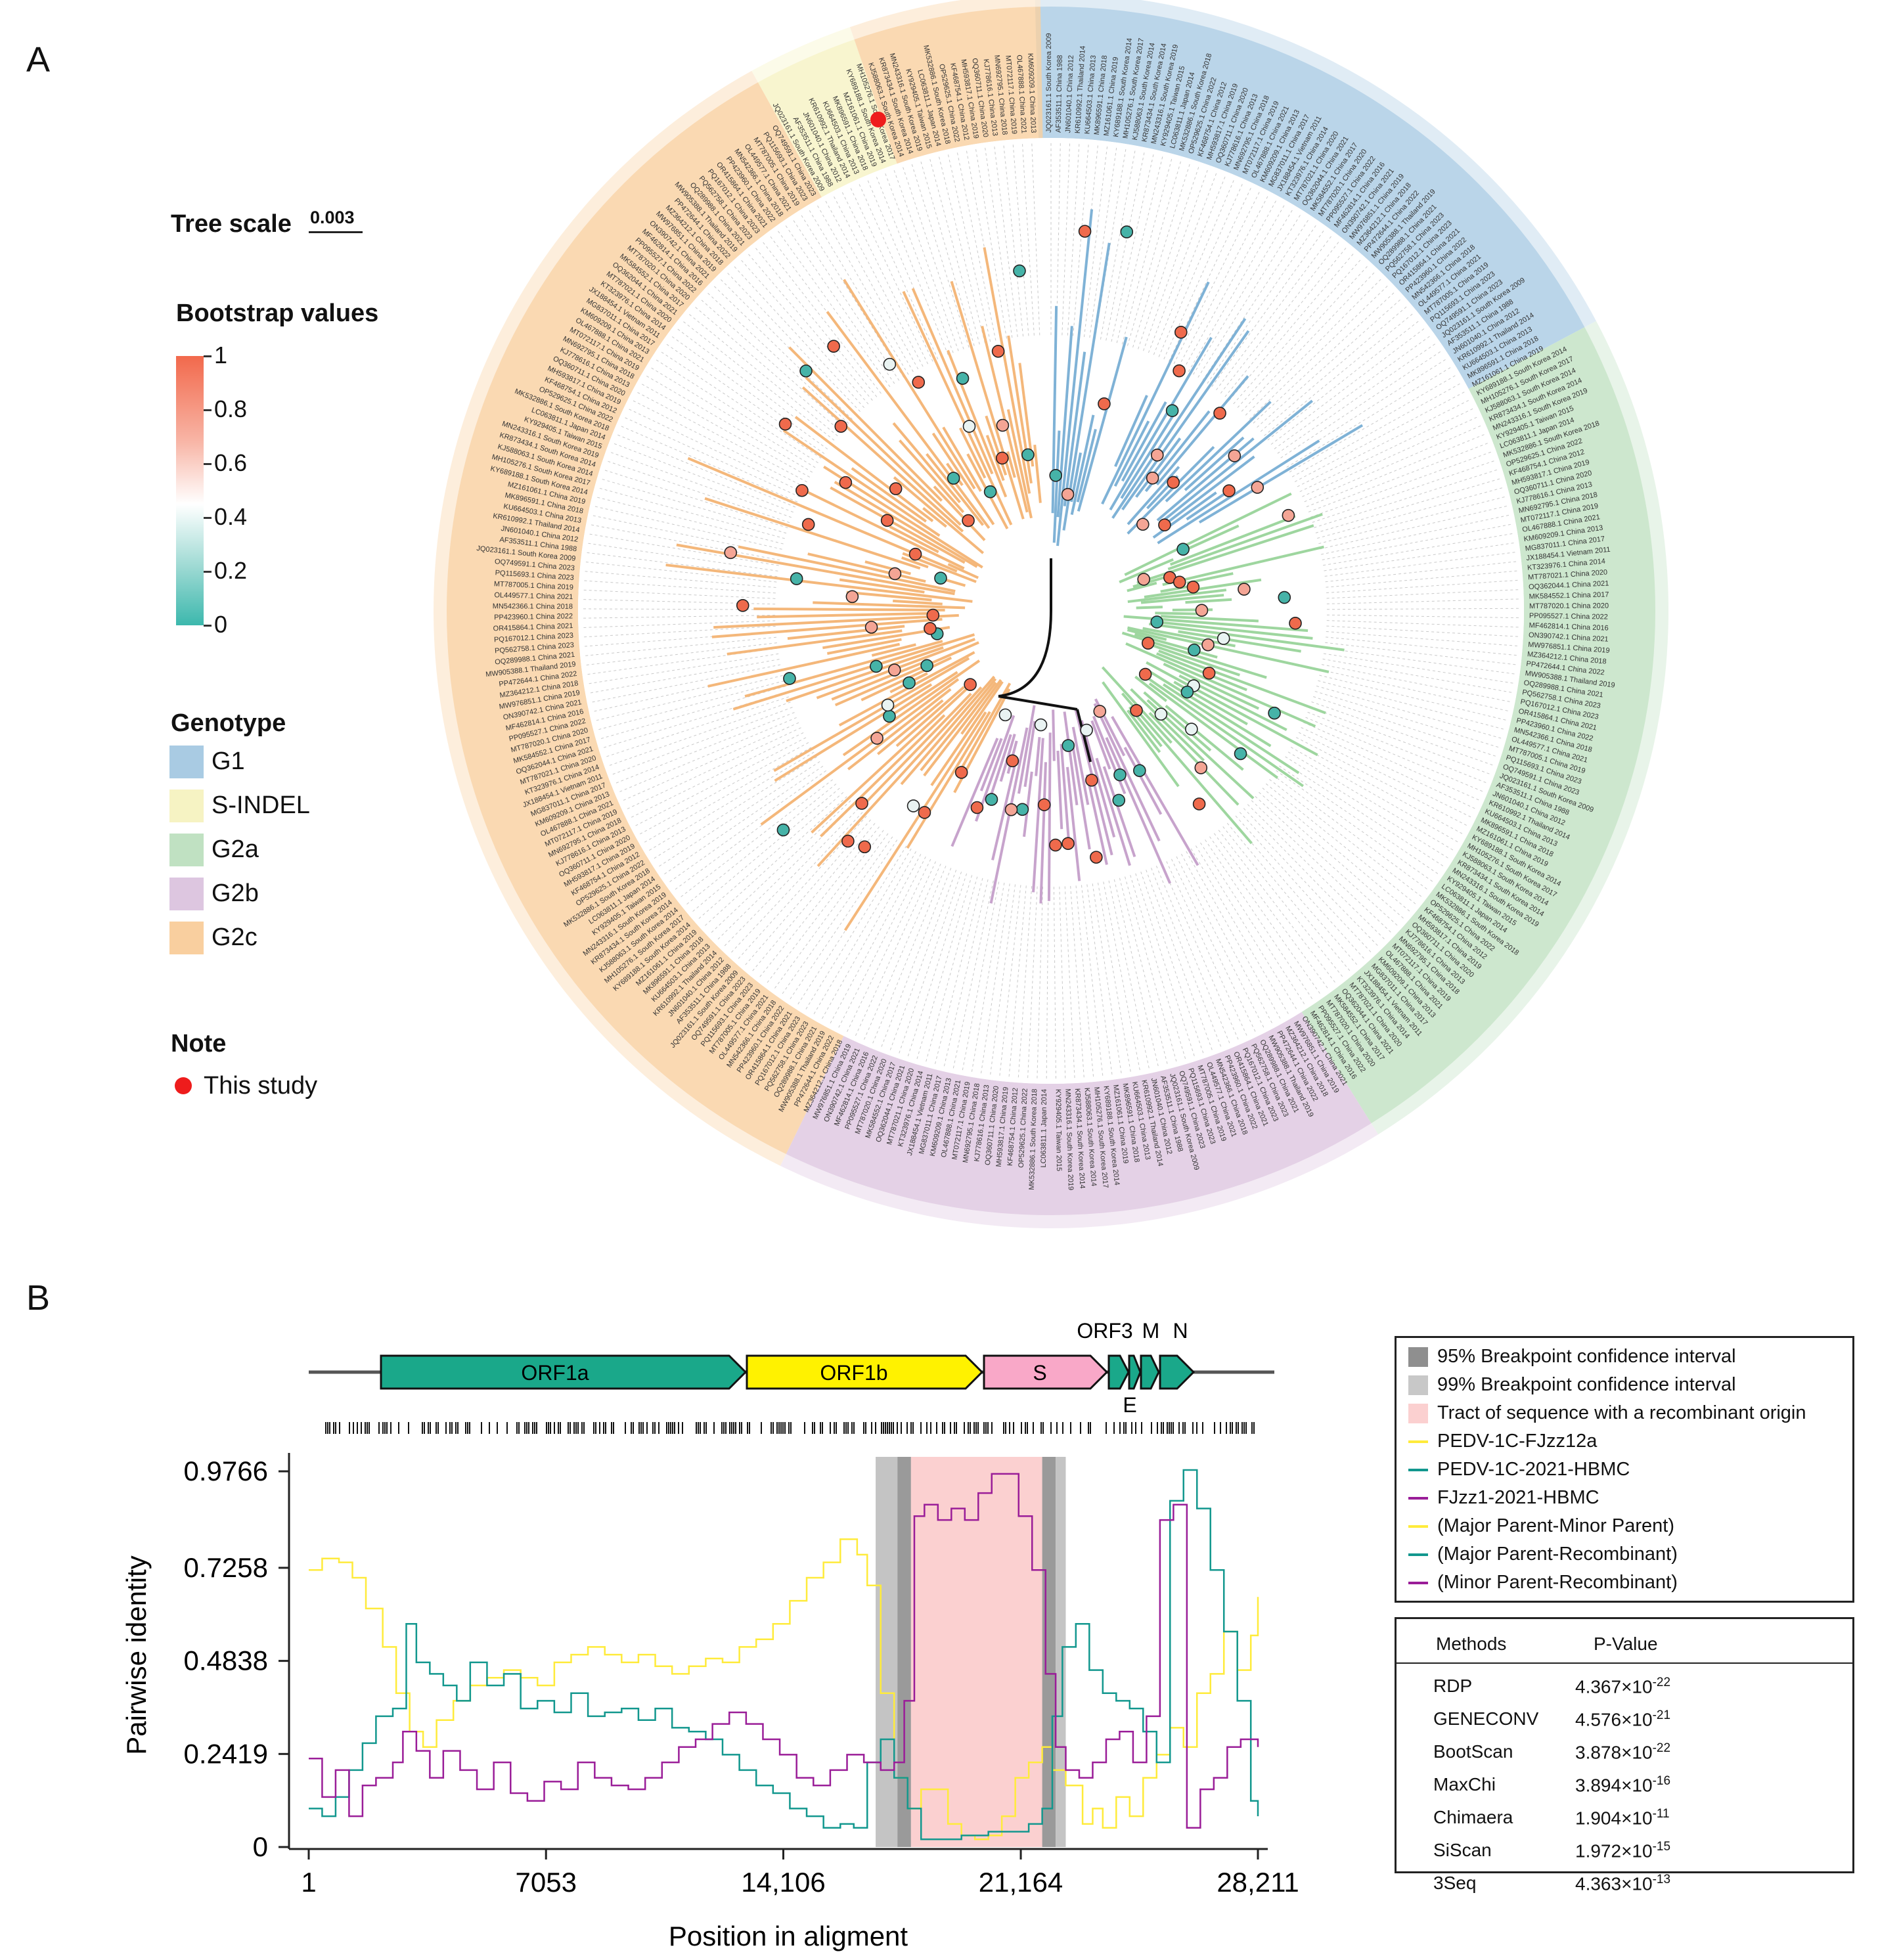 The image size is (1878, 1960). What do you see at coordinates (784, 1689) in the screenshot?
I see `similarity-series` at bounding box center [784, 1689].